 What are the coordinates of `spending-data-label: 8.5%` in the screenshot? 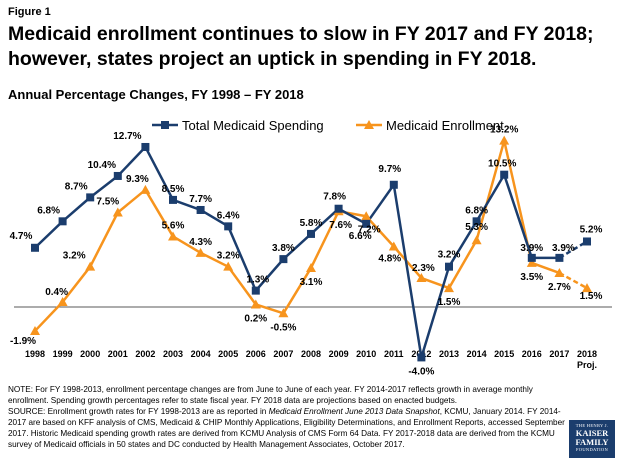 It's located at (173, 189).